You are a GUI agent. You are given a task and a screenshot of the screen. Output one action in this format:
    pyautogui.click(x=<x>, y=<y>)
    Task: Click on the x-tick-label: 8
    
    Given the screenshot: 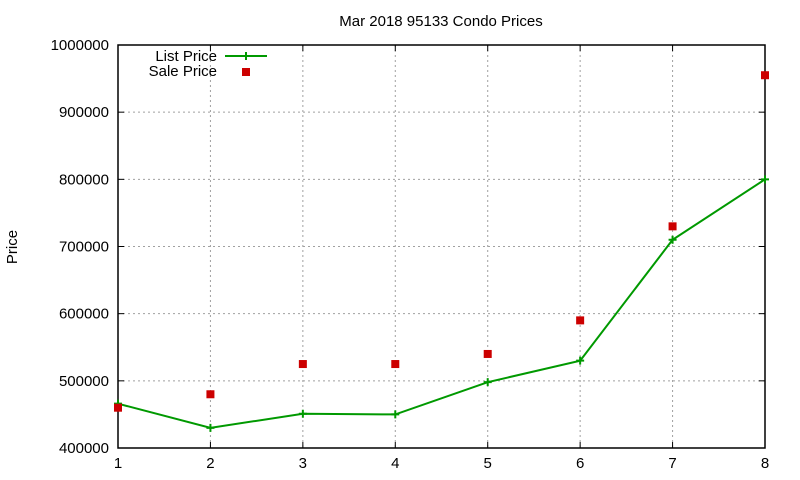 What is the action you would take?
    pyautogui.click(x=765, y=463)
    